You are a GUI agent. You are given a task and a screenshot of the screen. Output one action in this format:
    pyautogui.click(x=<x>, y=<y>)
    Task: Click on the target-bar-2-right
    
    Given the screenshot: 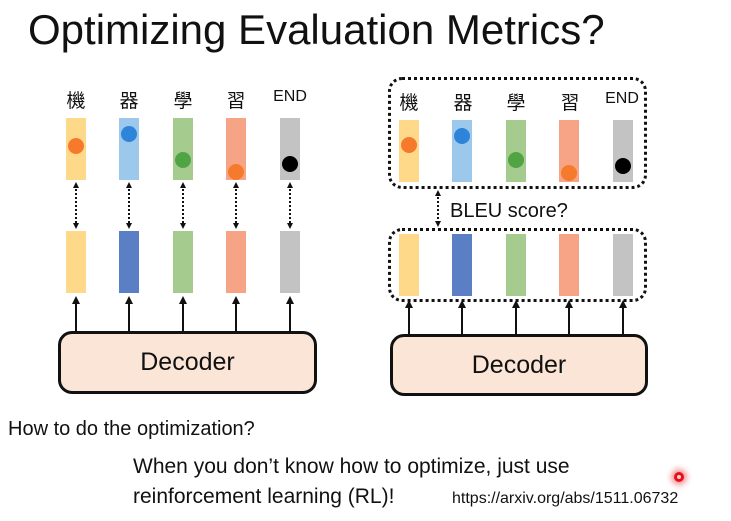 What is the action you would take?
    pyautogui.click(x=462, y=151)
    